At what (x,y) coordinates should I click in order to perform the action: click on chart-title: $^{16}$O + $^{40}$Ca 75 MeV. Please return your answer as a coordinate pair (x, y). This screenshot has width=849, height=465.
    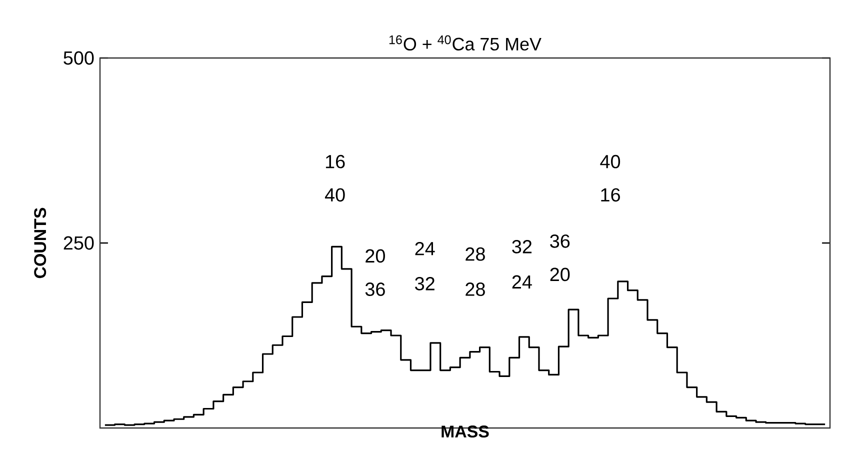
    Looking at the image, I should click on (465, 42).